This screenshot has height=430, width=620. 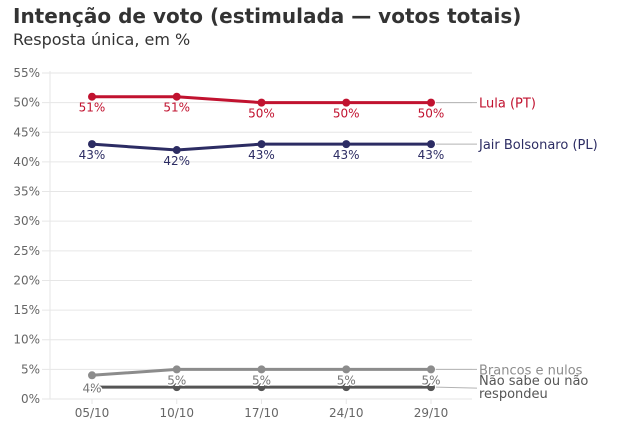 I want to click on y-tick-label: 25%, so click(x=26, y=251).